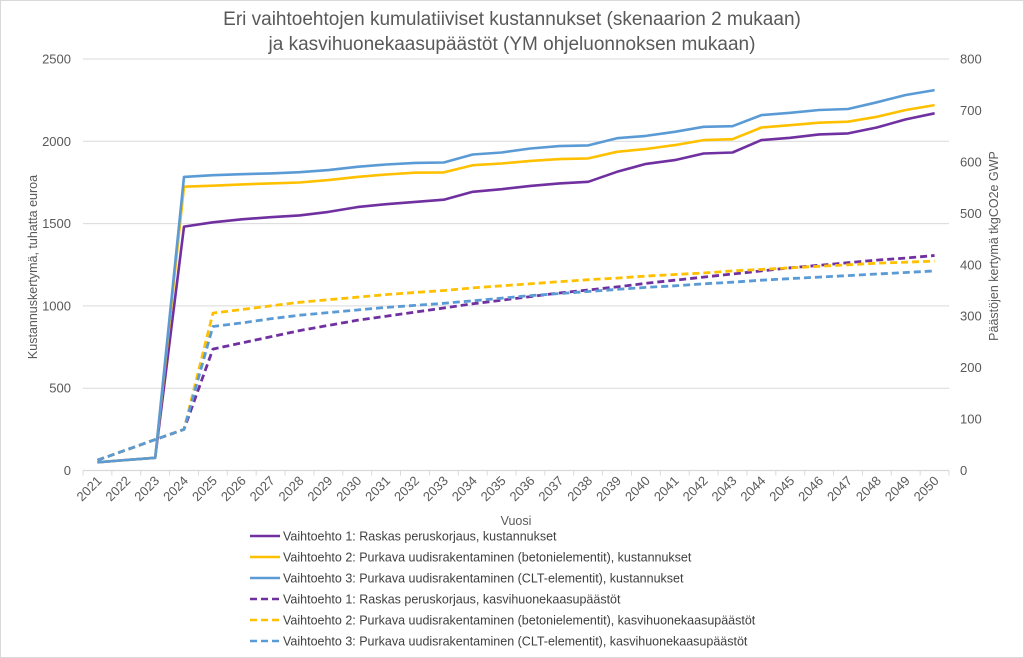  Describe the element at coordinates (88, 488) in the screenshot. I see `x-tick-label: 2021` at that location.